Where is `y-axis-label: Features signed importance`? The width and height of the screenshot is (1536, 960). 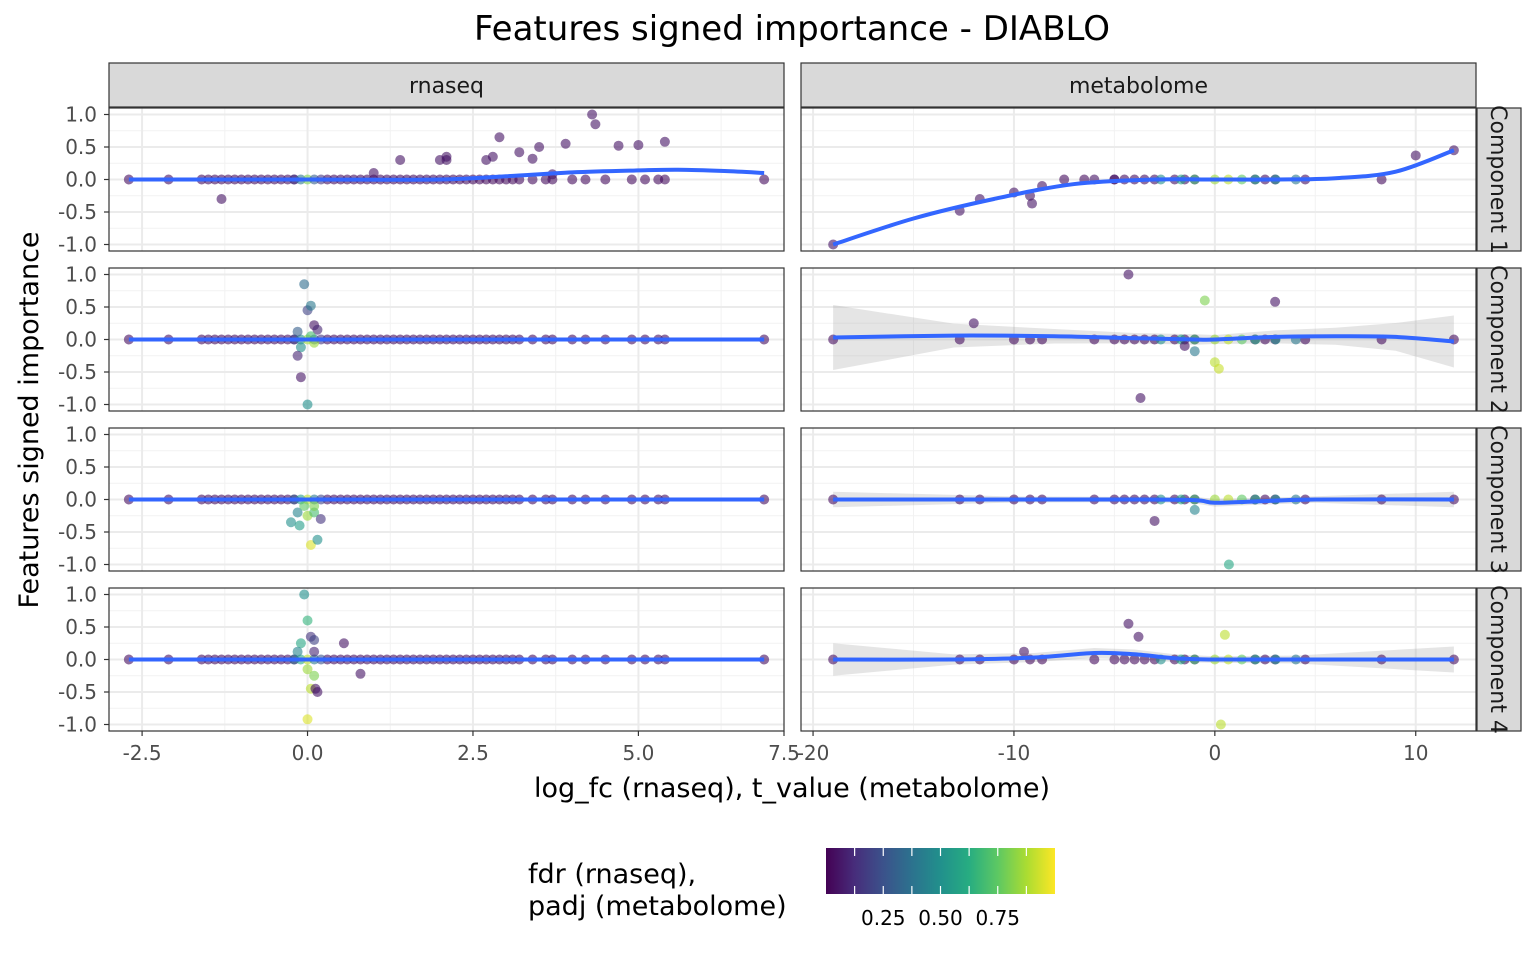 y-axis-label: Features signed importance is located at coordinates (29, 419).